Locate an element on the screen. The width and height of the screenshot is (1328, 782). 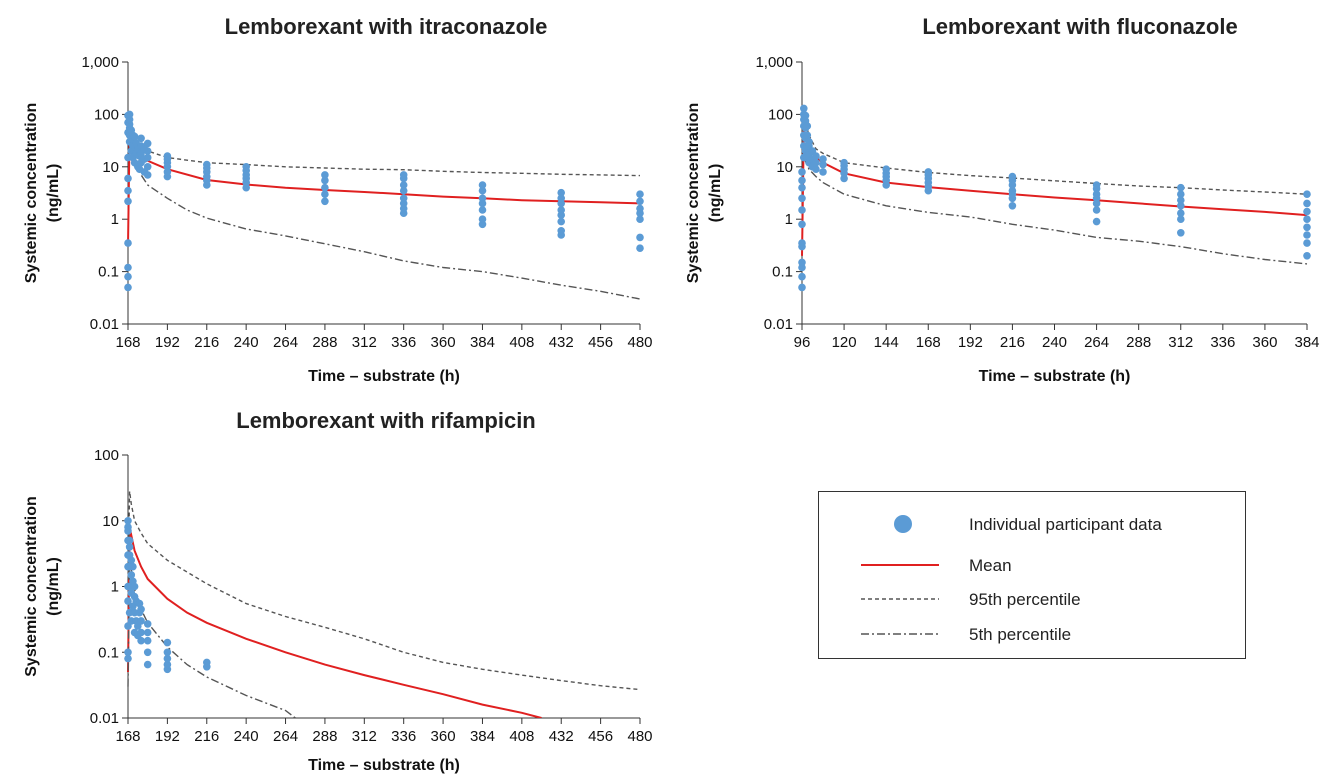
y-tick-label: 1 is located at coordinates (789, 219).